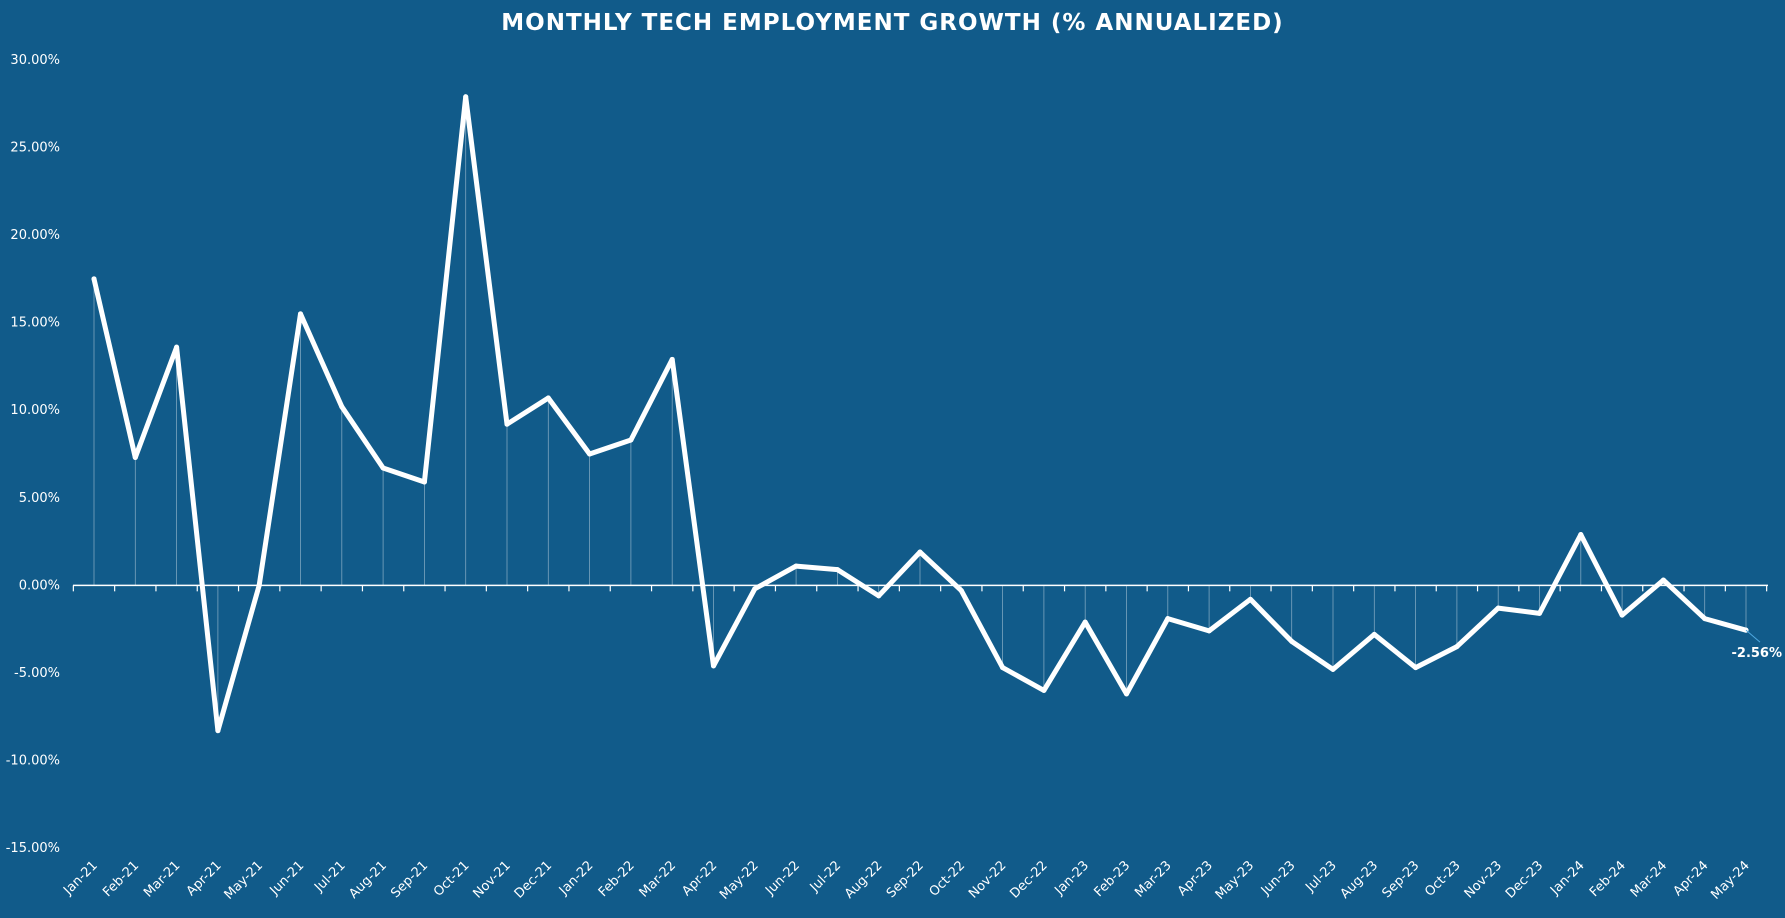  I want to click on annotations: -2.56%, so click(1757, 645).